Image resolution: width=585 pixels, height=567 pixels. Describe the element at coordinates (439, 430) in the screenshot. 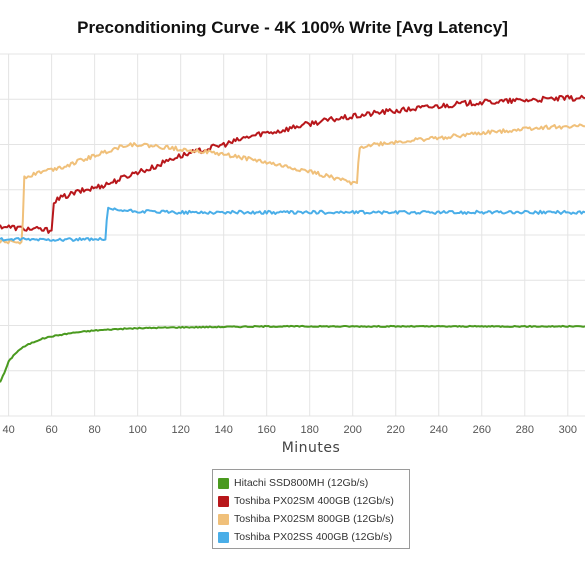

I see `x-tick-label: 240` at that location.